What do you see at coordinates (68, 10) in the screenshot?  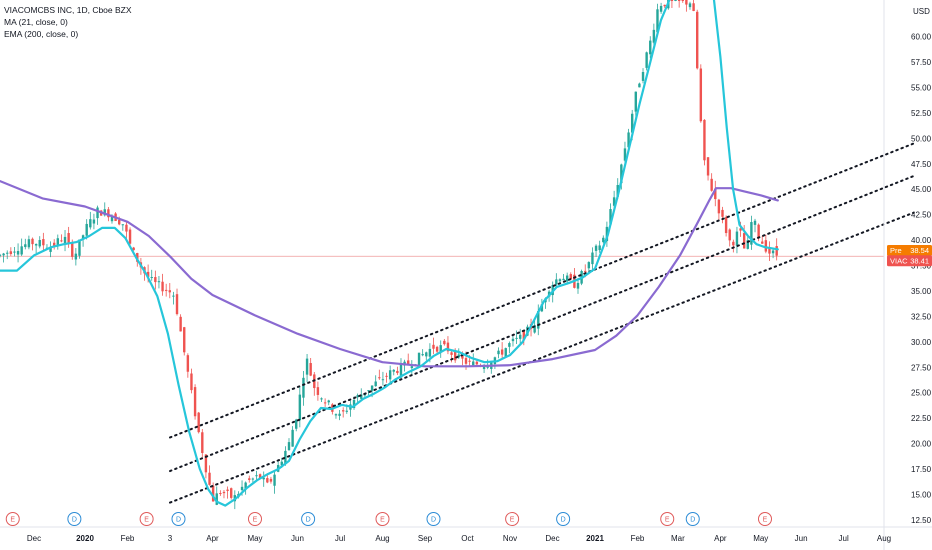 I see `symbol-title: VIACOMCBS INC, 1D, Cboe BZX` at bounding box center [68, 10].